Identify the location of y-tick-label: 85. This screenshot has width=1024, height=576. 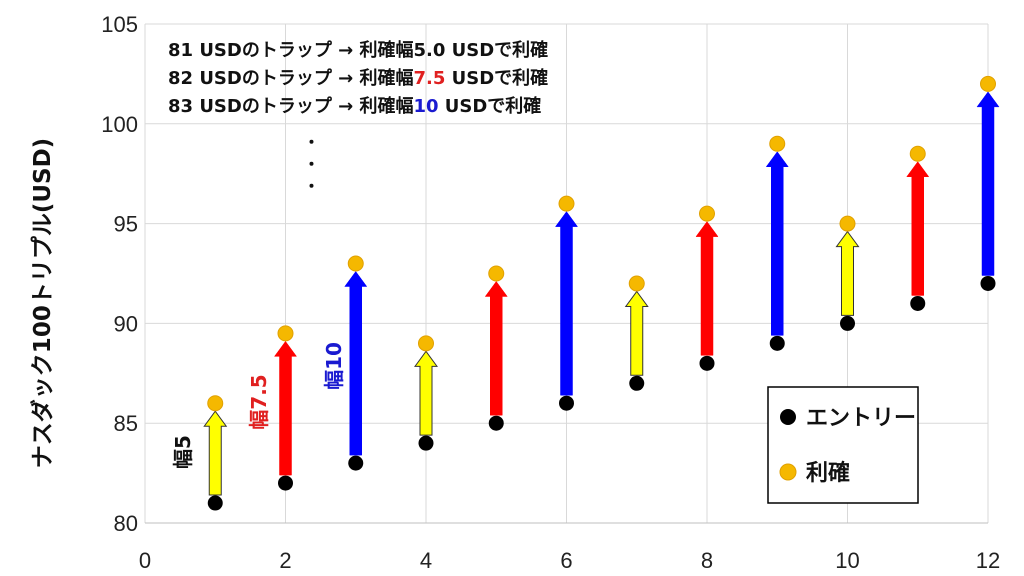
(126, 423).